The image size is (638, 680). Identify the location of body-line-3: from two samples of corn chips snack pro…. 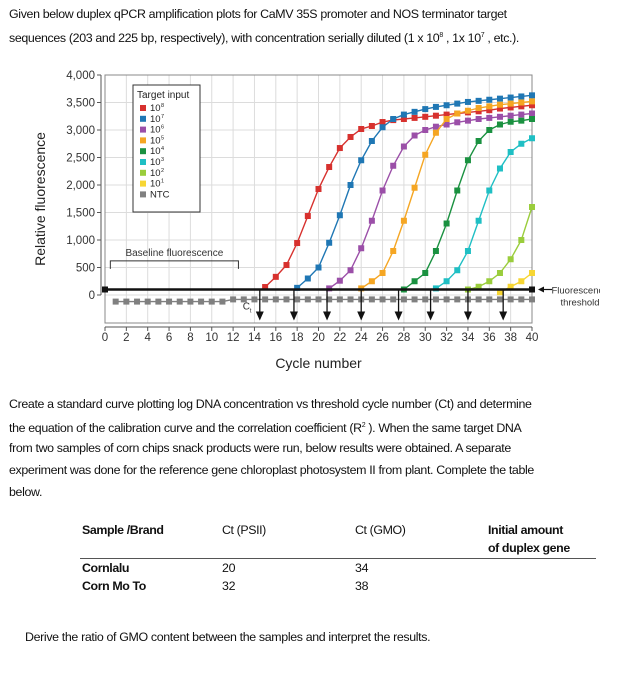
(260, 448).